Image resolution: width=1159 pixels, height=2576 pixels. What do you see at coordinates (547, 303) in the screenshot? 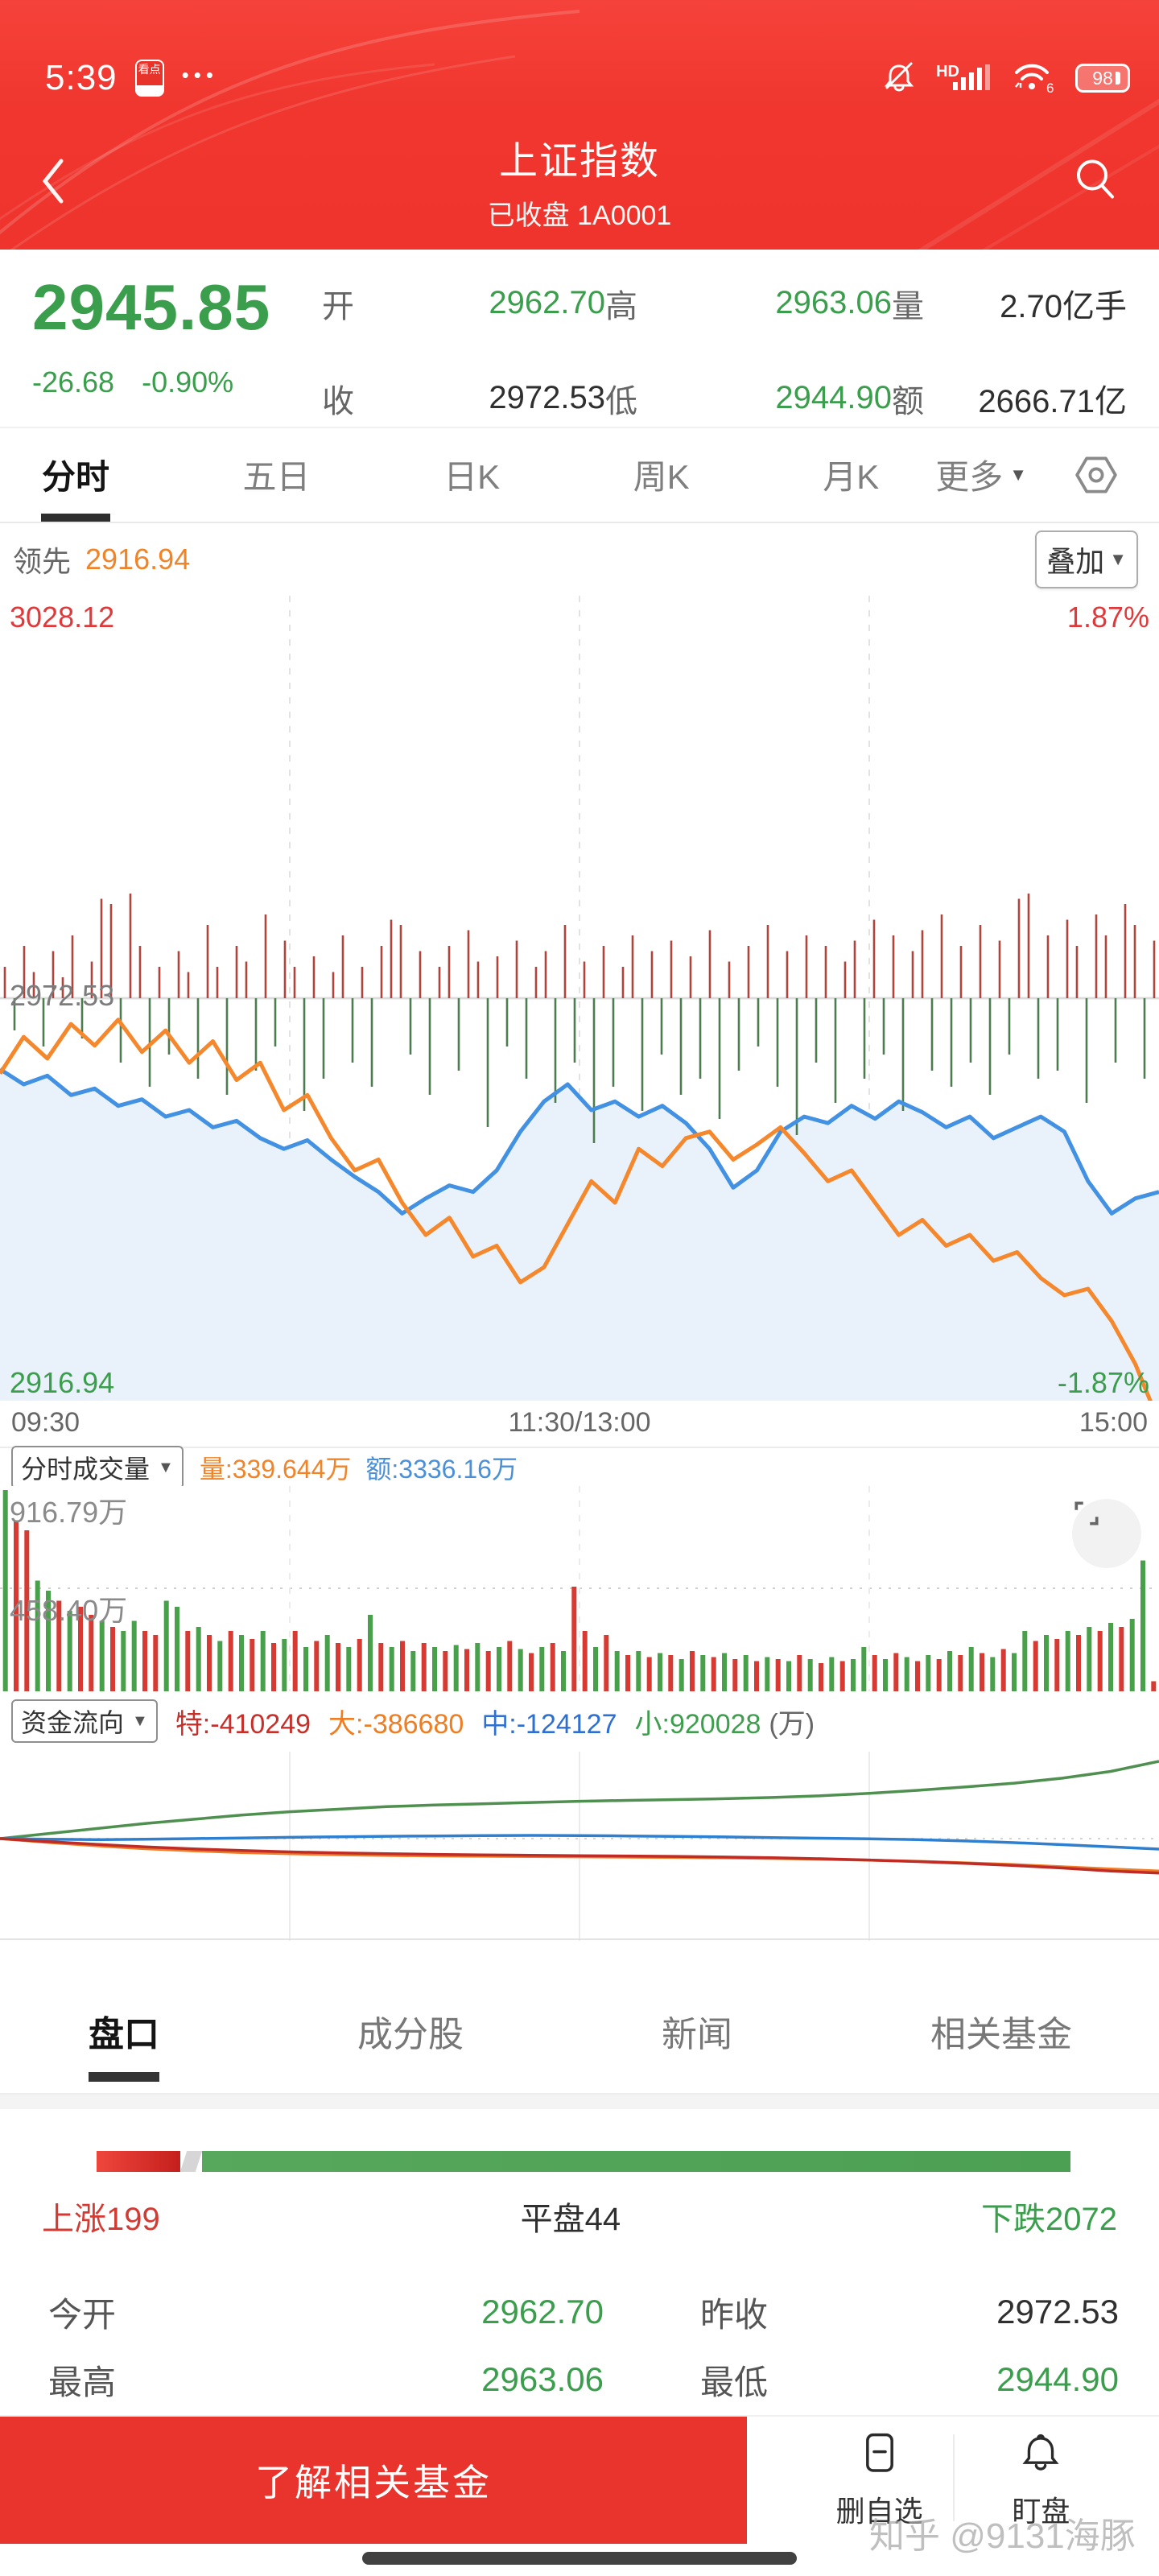
I see `stat-value: 2962.70` at bounding box center [547, 303].